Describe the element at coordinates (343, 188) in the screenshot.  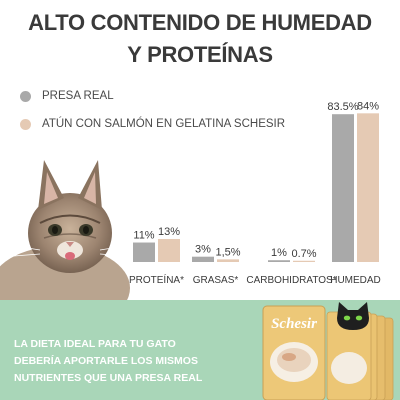
I see `bar-humedad-presa-real` at that location.